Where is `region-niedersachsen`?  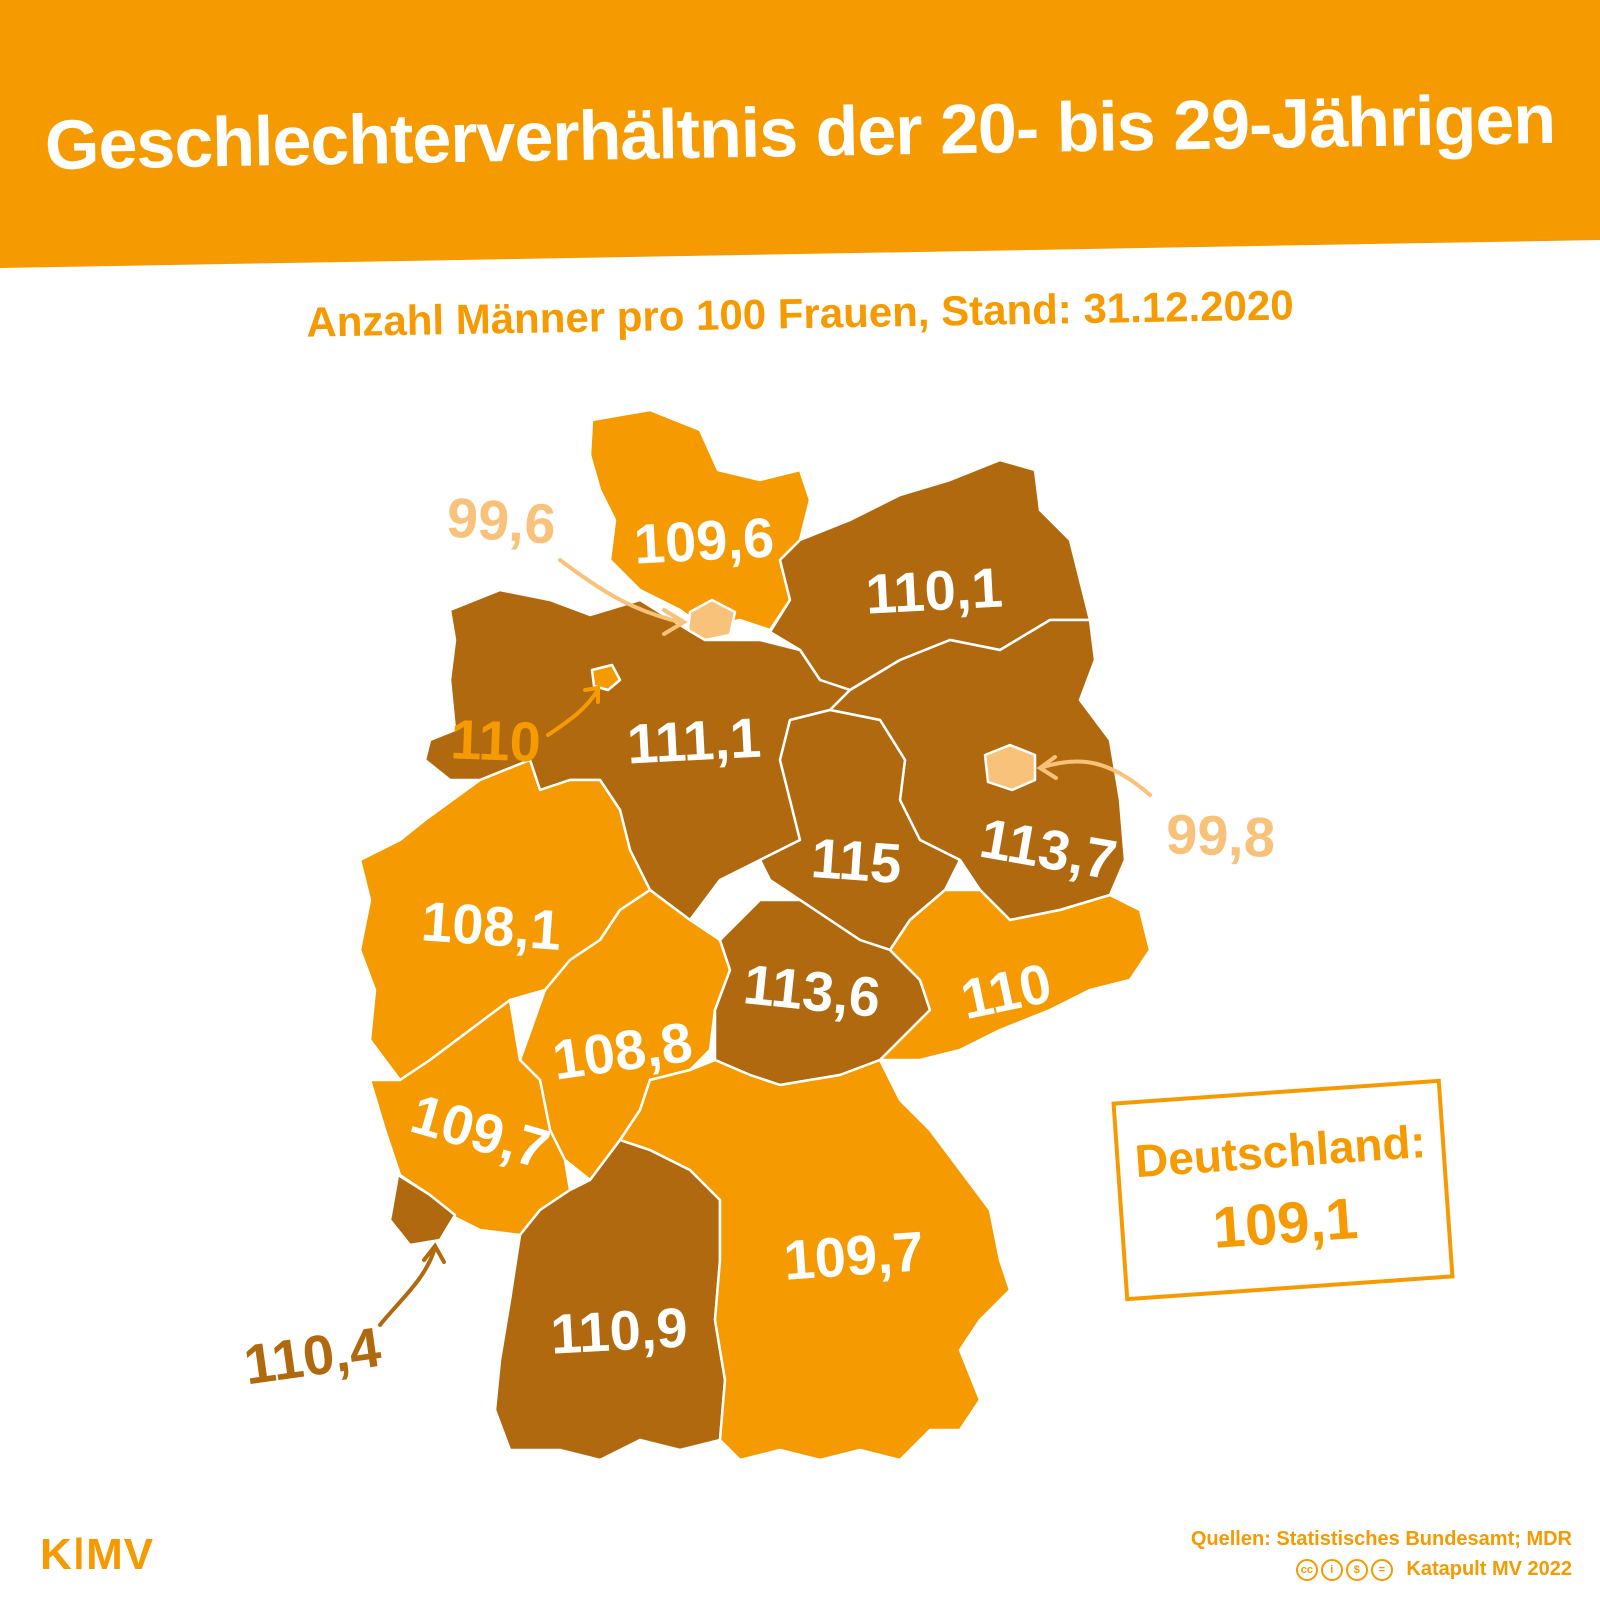 region-niedersachsen is located at coordinates (637, 755).